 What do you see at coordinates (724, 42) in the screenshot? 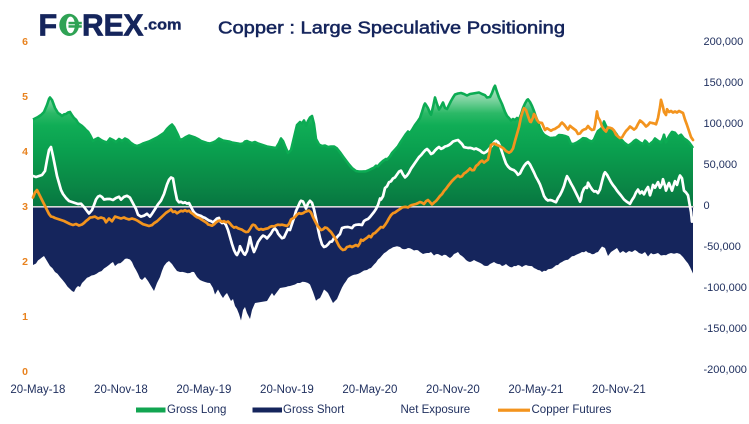
I see `svg-text: 200,000` at bounding box center [724, 42].